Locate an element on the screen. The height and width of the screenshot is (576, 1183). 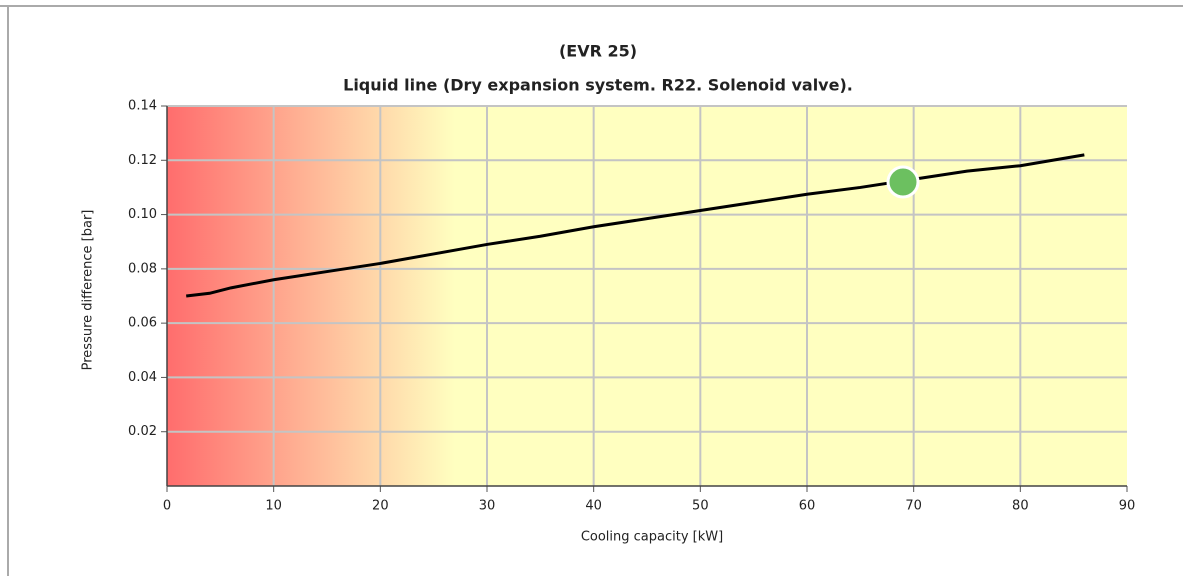
y-tick-label: 0.08 is located at coordinates (142, 268).